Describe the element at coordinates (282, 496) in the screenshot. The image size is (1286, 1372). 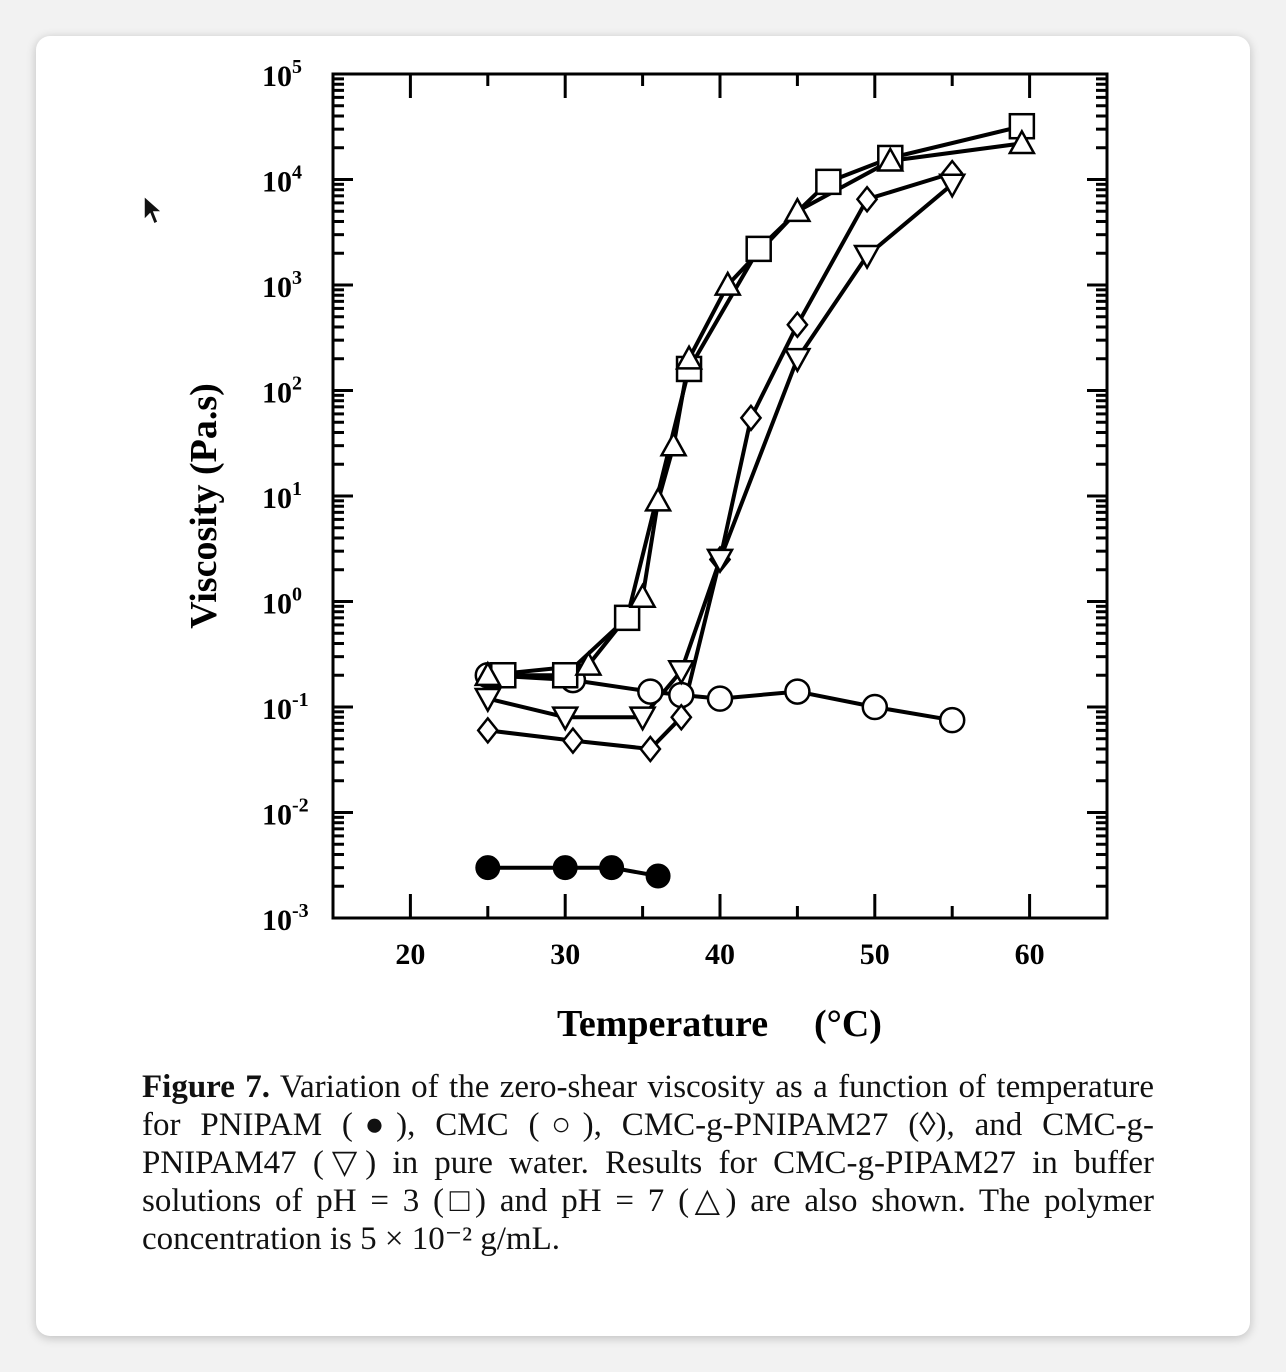
I see `y-tick-label: 10¹` at that location.